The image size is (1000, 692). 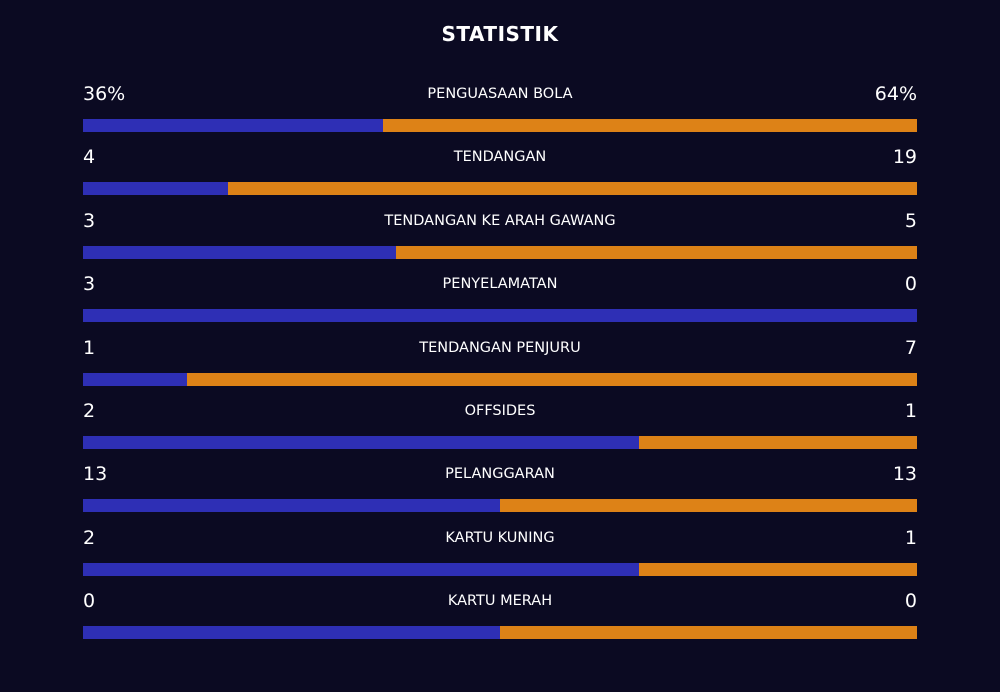 What do you see at coordinates (500, 173) in the screenshot?
I see `stat-row-shots: 4 TENDANGAN 19` at bounding box center [500, 173].